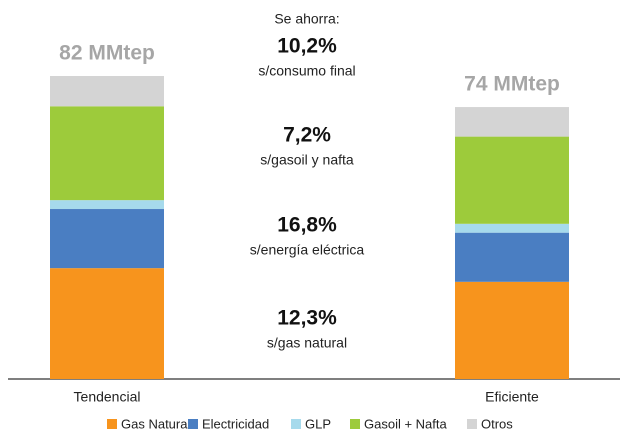 This screenshot has height=433, width=629. What do you see at coordinates (107, 53) in the screenshot?
I see `total-label: 82 MMtep` at bounding box center [107, 53].